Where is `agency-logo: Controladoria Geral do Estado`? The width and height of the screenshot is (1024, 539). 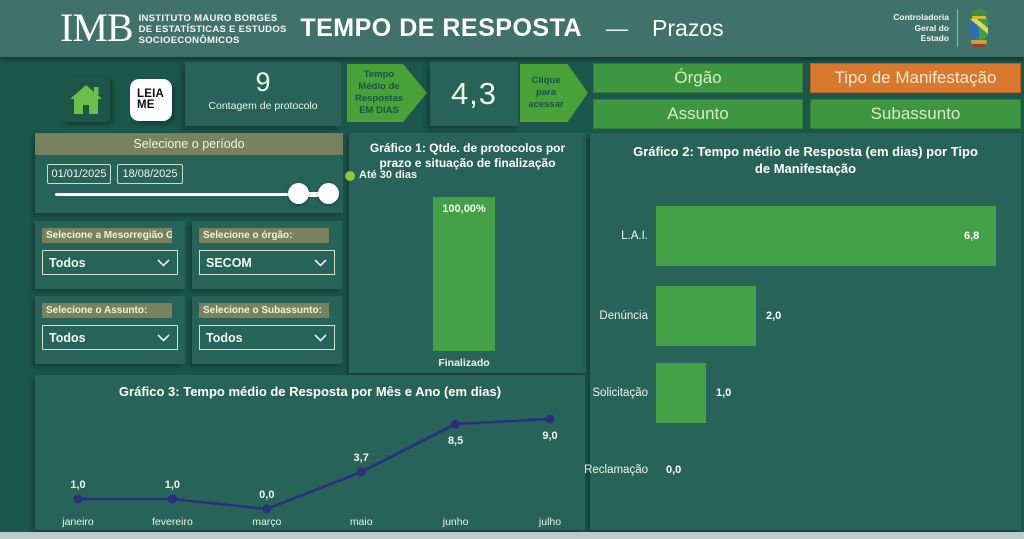
agency-logo: Controladoria Geral do Estado is located at coordinates (942, 28).